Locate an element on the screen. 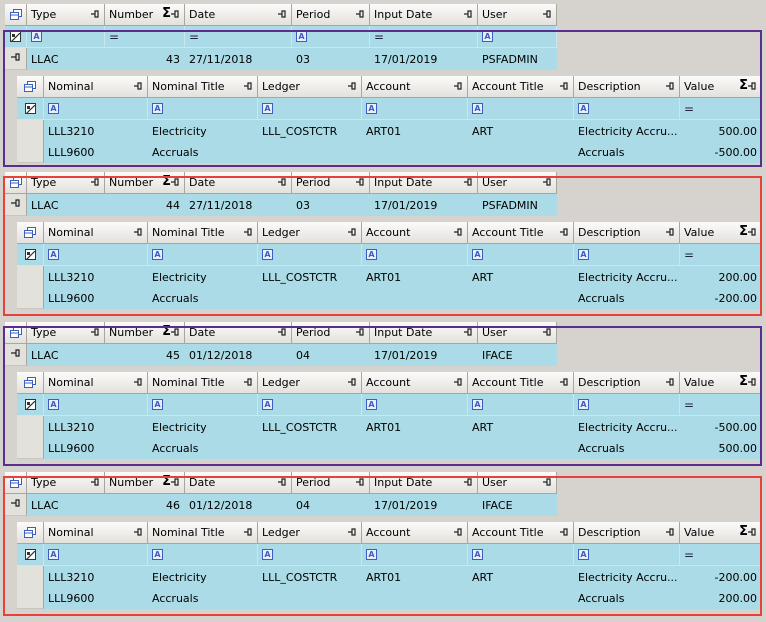  master-filter-corner is located at coordinates (16, 37).